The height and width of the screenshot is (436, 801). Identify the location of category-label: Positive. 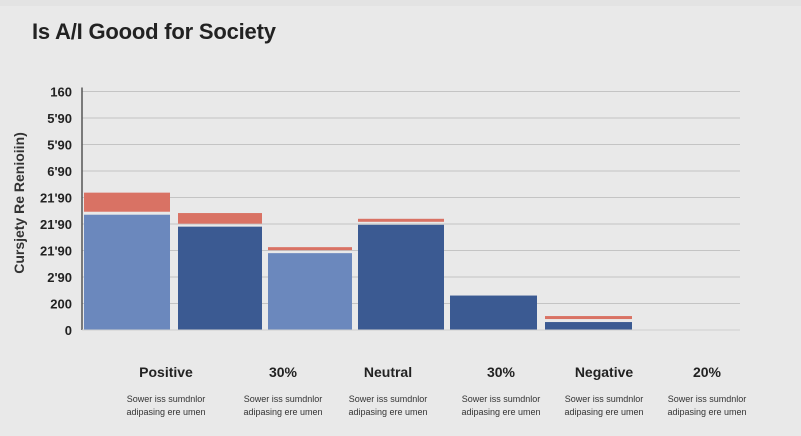
(166, 372).